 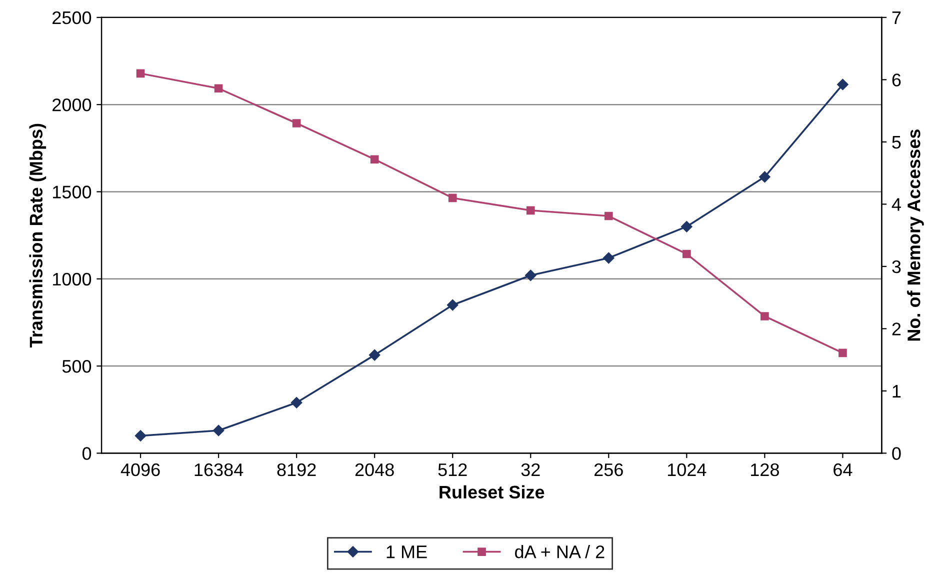 I want to click on x-tick-label: 1024, so click(x=687, y=469).